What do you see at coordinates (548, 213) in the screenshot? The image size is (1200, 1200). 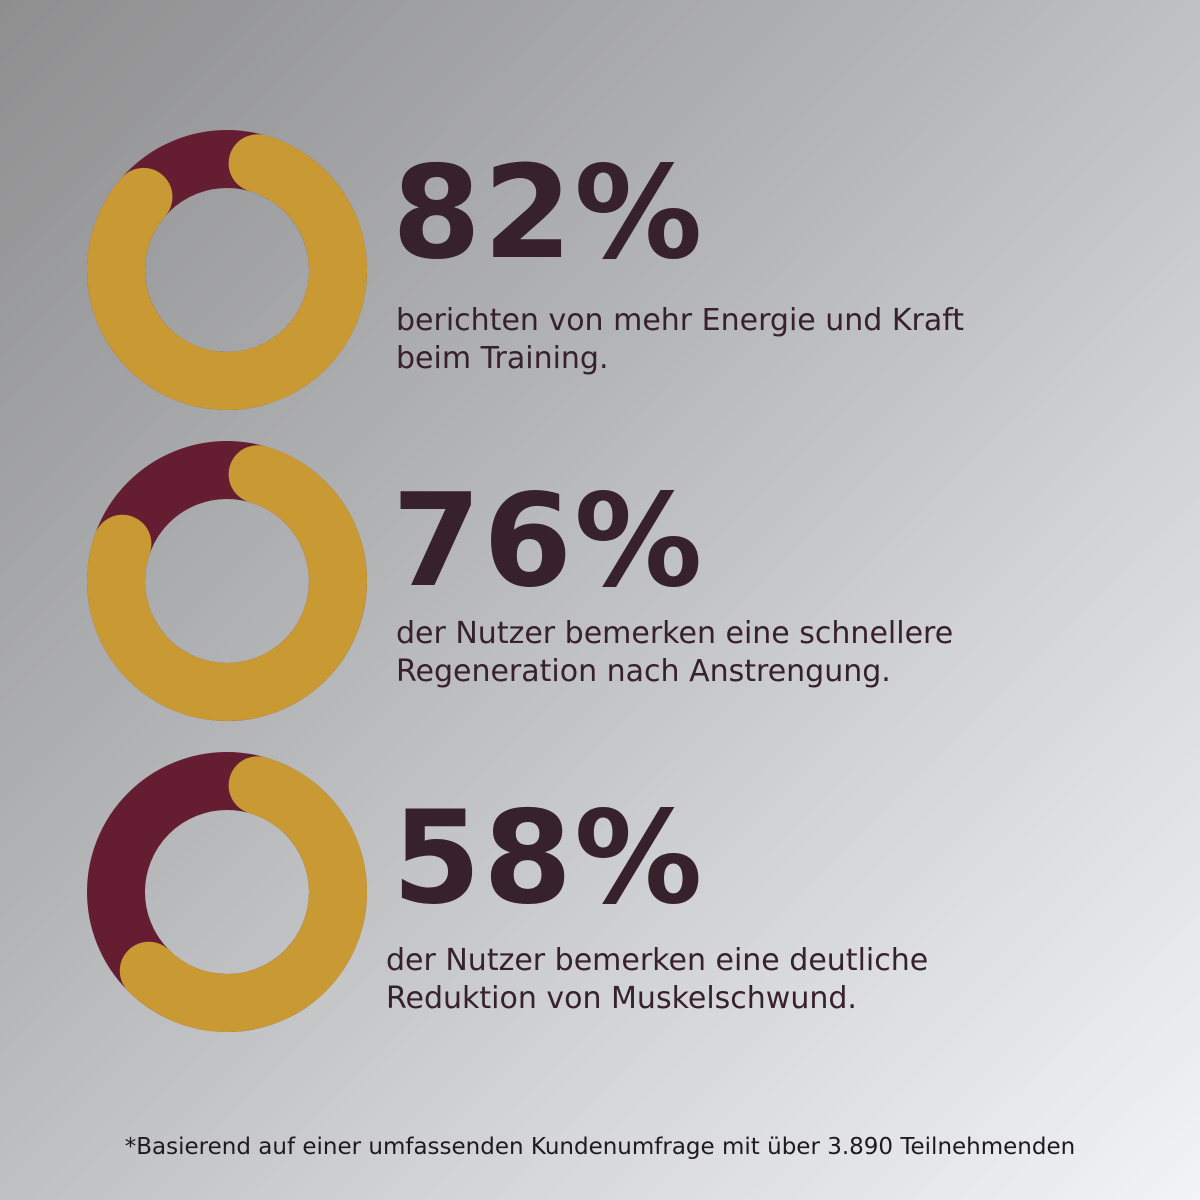 I see `stat-value-1: 82%` at bounding box center [548, 213].